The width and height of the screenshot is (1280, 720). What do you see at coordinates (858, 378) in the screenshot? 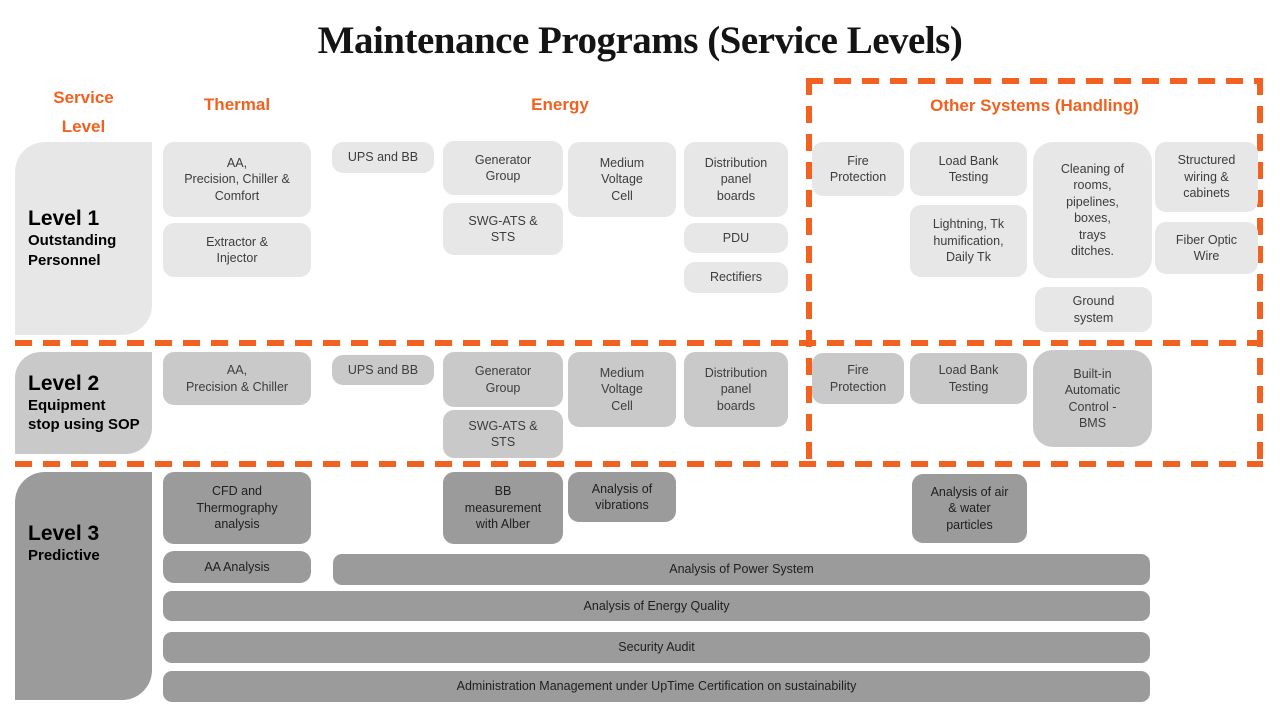
I see `box-l2-other-fire: Fire Protection` at bounding box center [858, 378].